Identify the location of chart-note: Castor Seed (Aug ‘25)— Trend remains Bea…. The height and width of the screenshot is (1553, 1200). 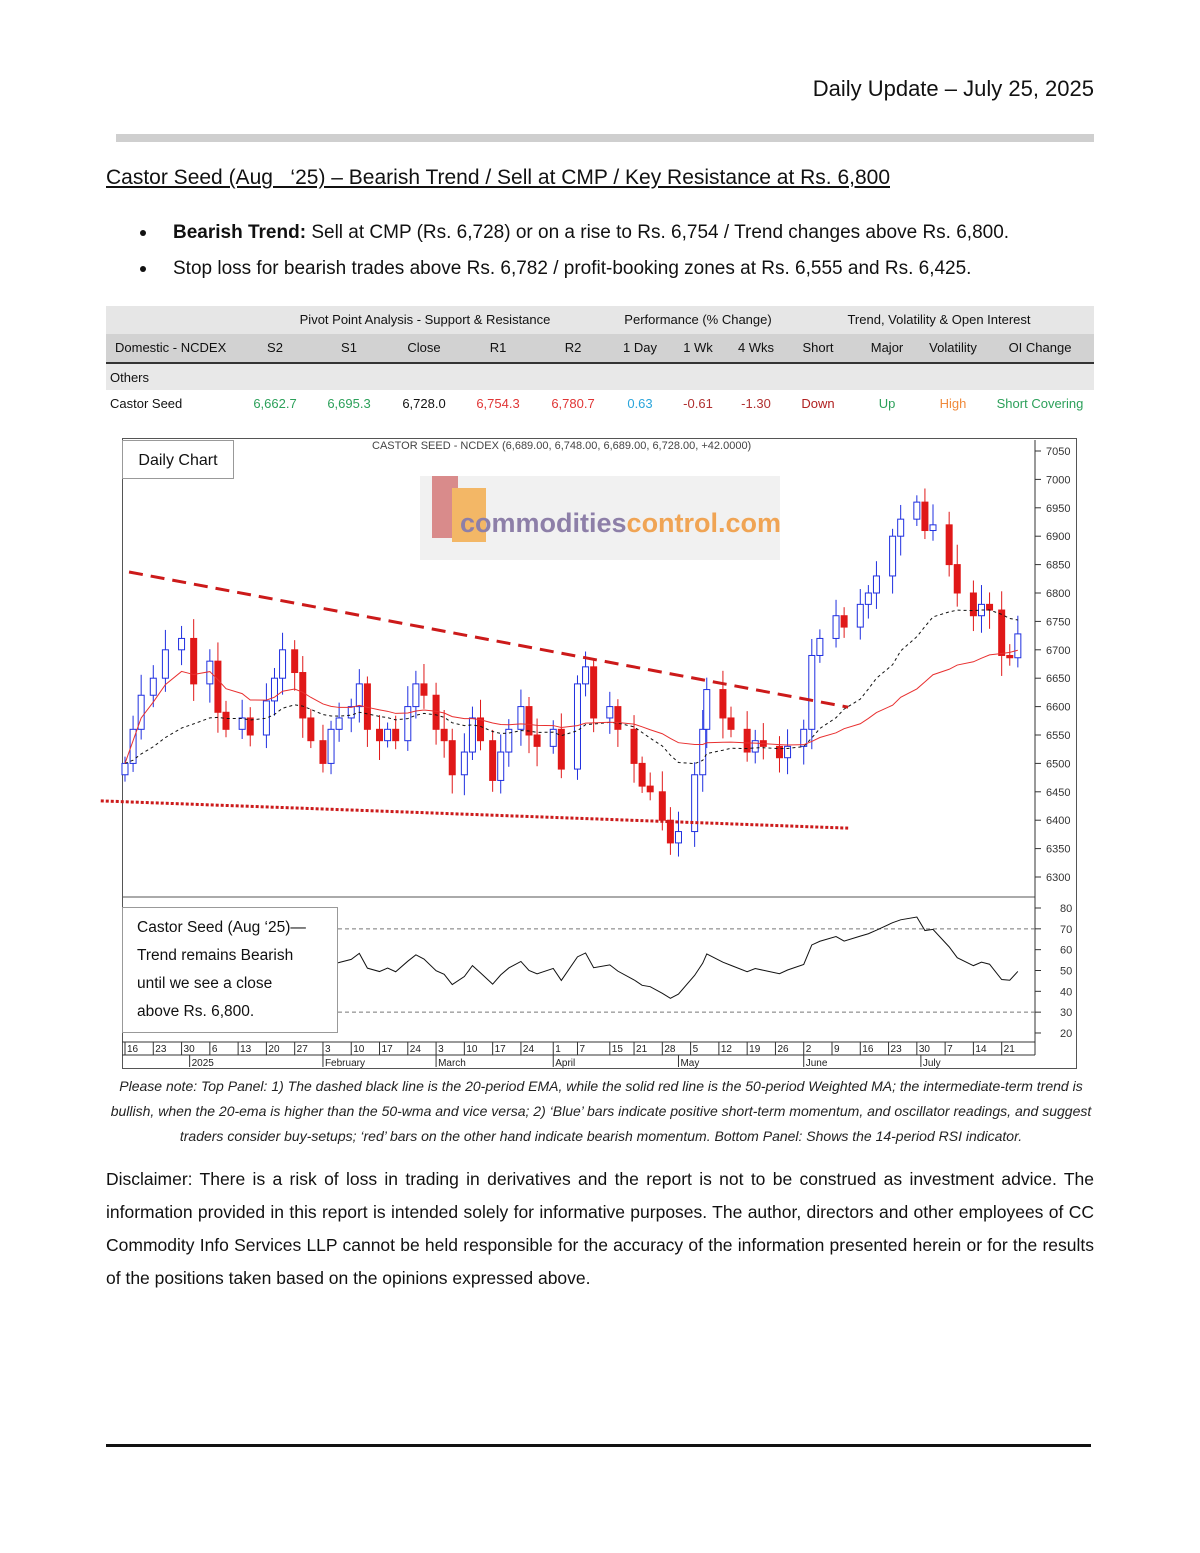
(230, 970).